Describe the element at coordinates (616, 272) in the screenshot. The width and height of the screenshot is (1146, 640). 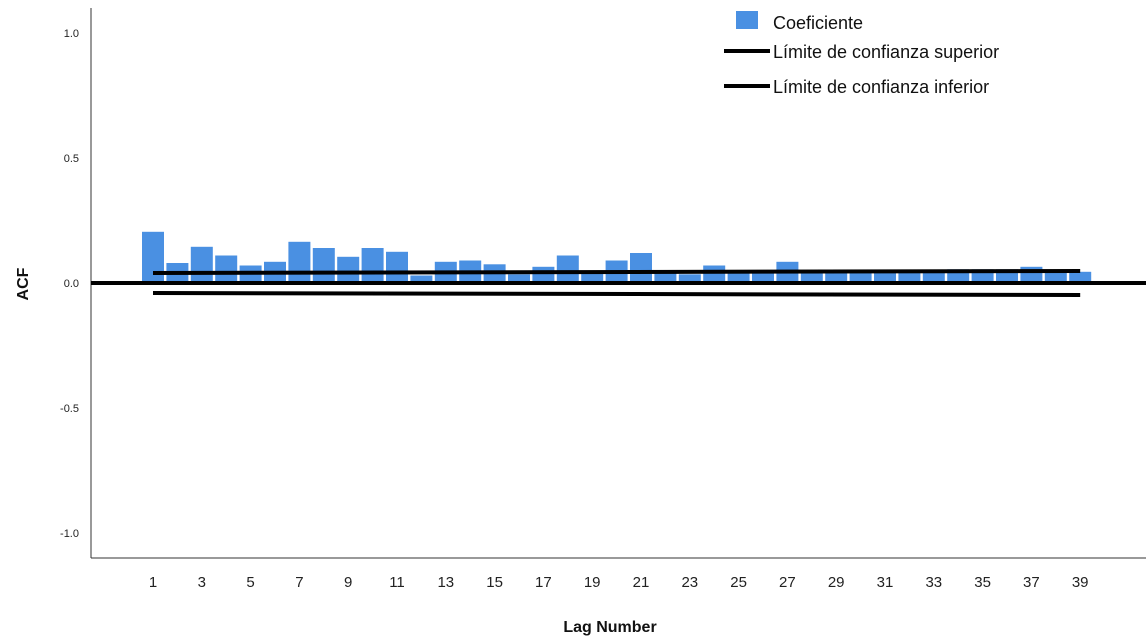
I see `upper-confidence-line` at that location.